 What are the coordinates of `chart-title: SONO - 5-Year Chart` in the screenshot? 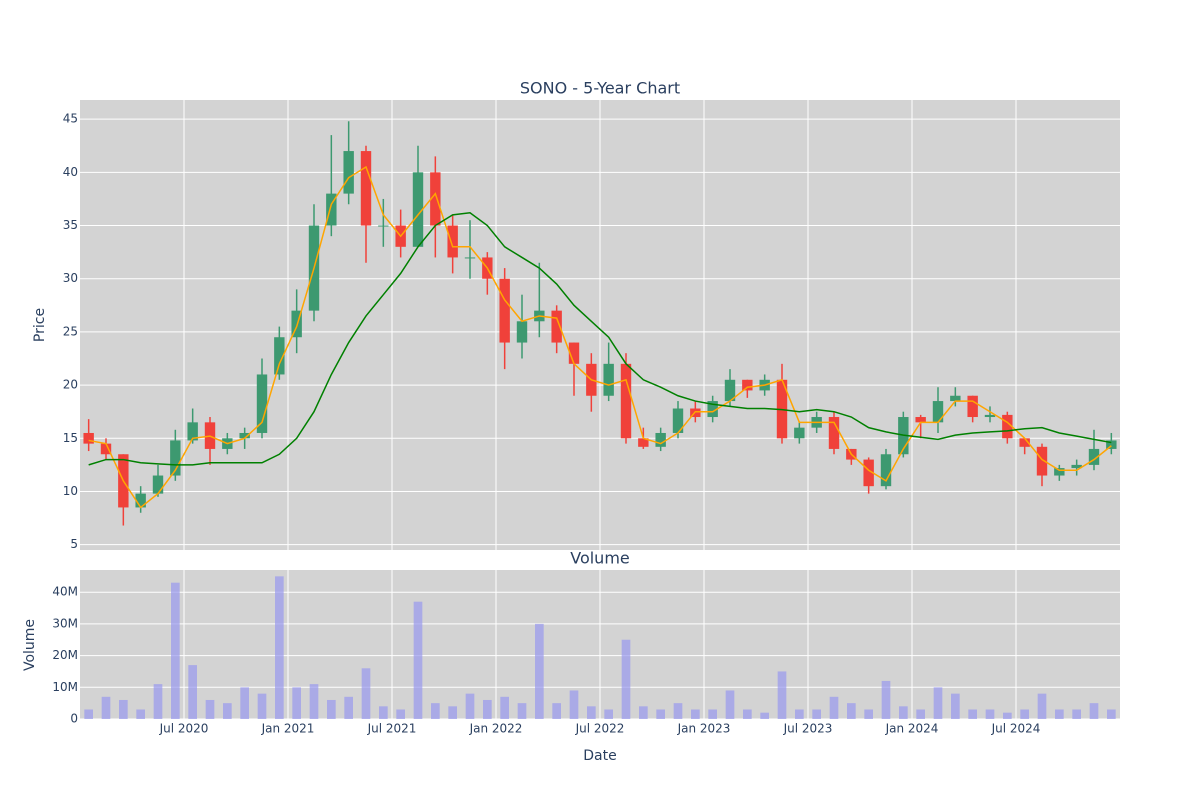 It's located at (600, 88).